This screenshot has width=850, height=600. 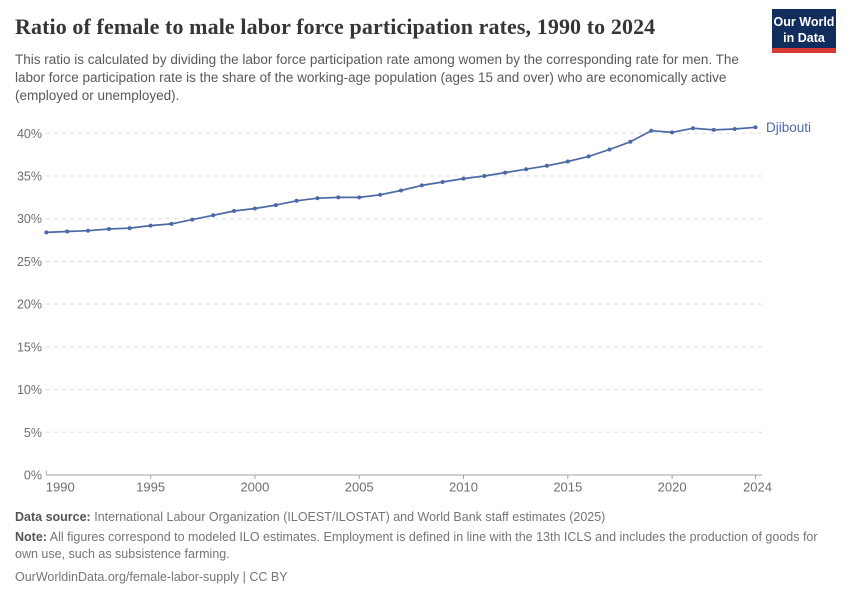 What do you see at coordinates (788, 127) in the screenshot?
I see `series-end-label: Djibouti` at bounding box center [788, 127].